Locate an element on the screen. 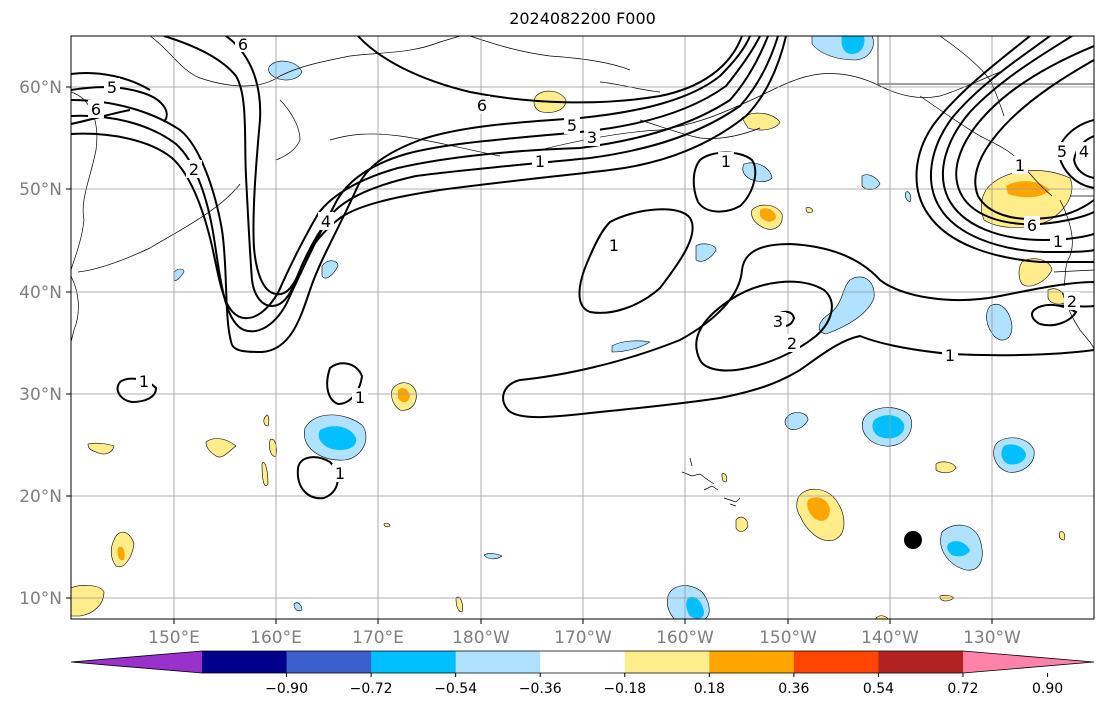  lon-label: 150°E is located at coordinates (174, 638).